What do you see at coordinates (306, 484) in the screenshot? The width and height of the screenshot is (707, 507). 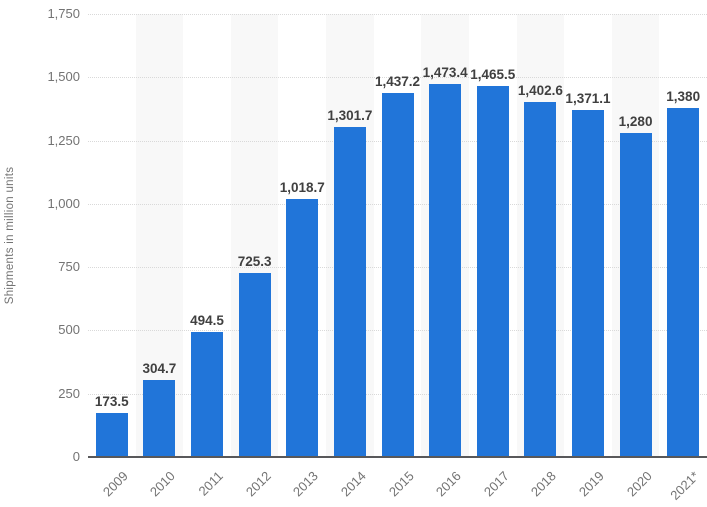 I see `x-tick-label: 2013` at bounding box center [306, 484].